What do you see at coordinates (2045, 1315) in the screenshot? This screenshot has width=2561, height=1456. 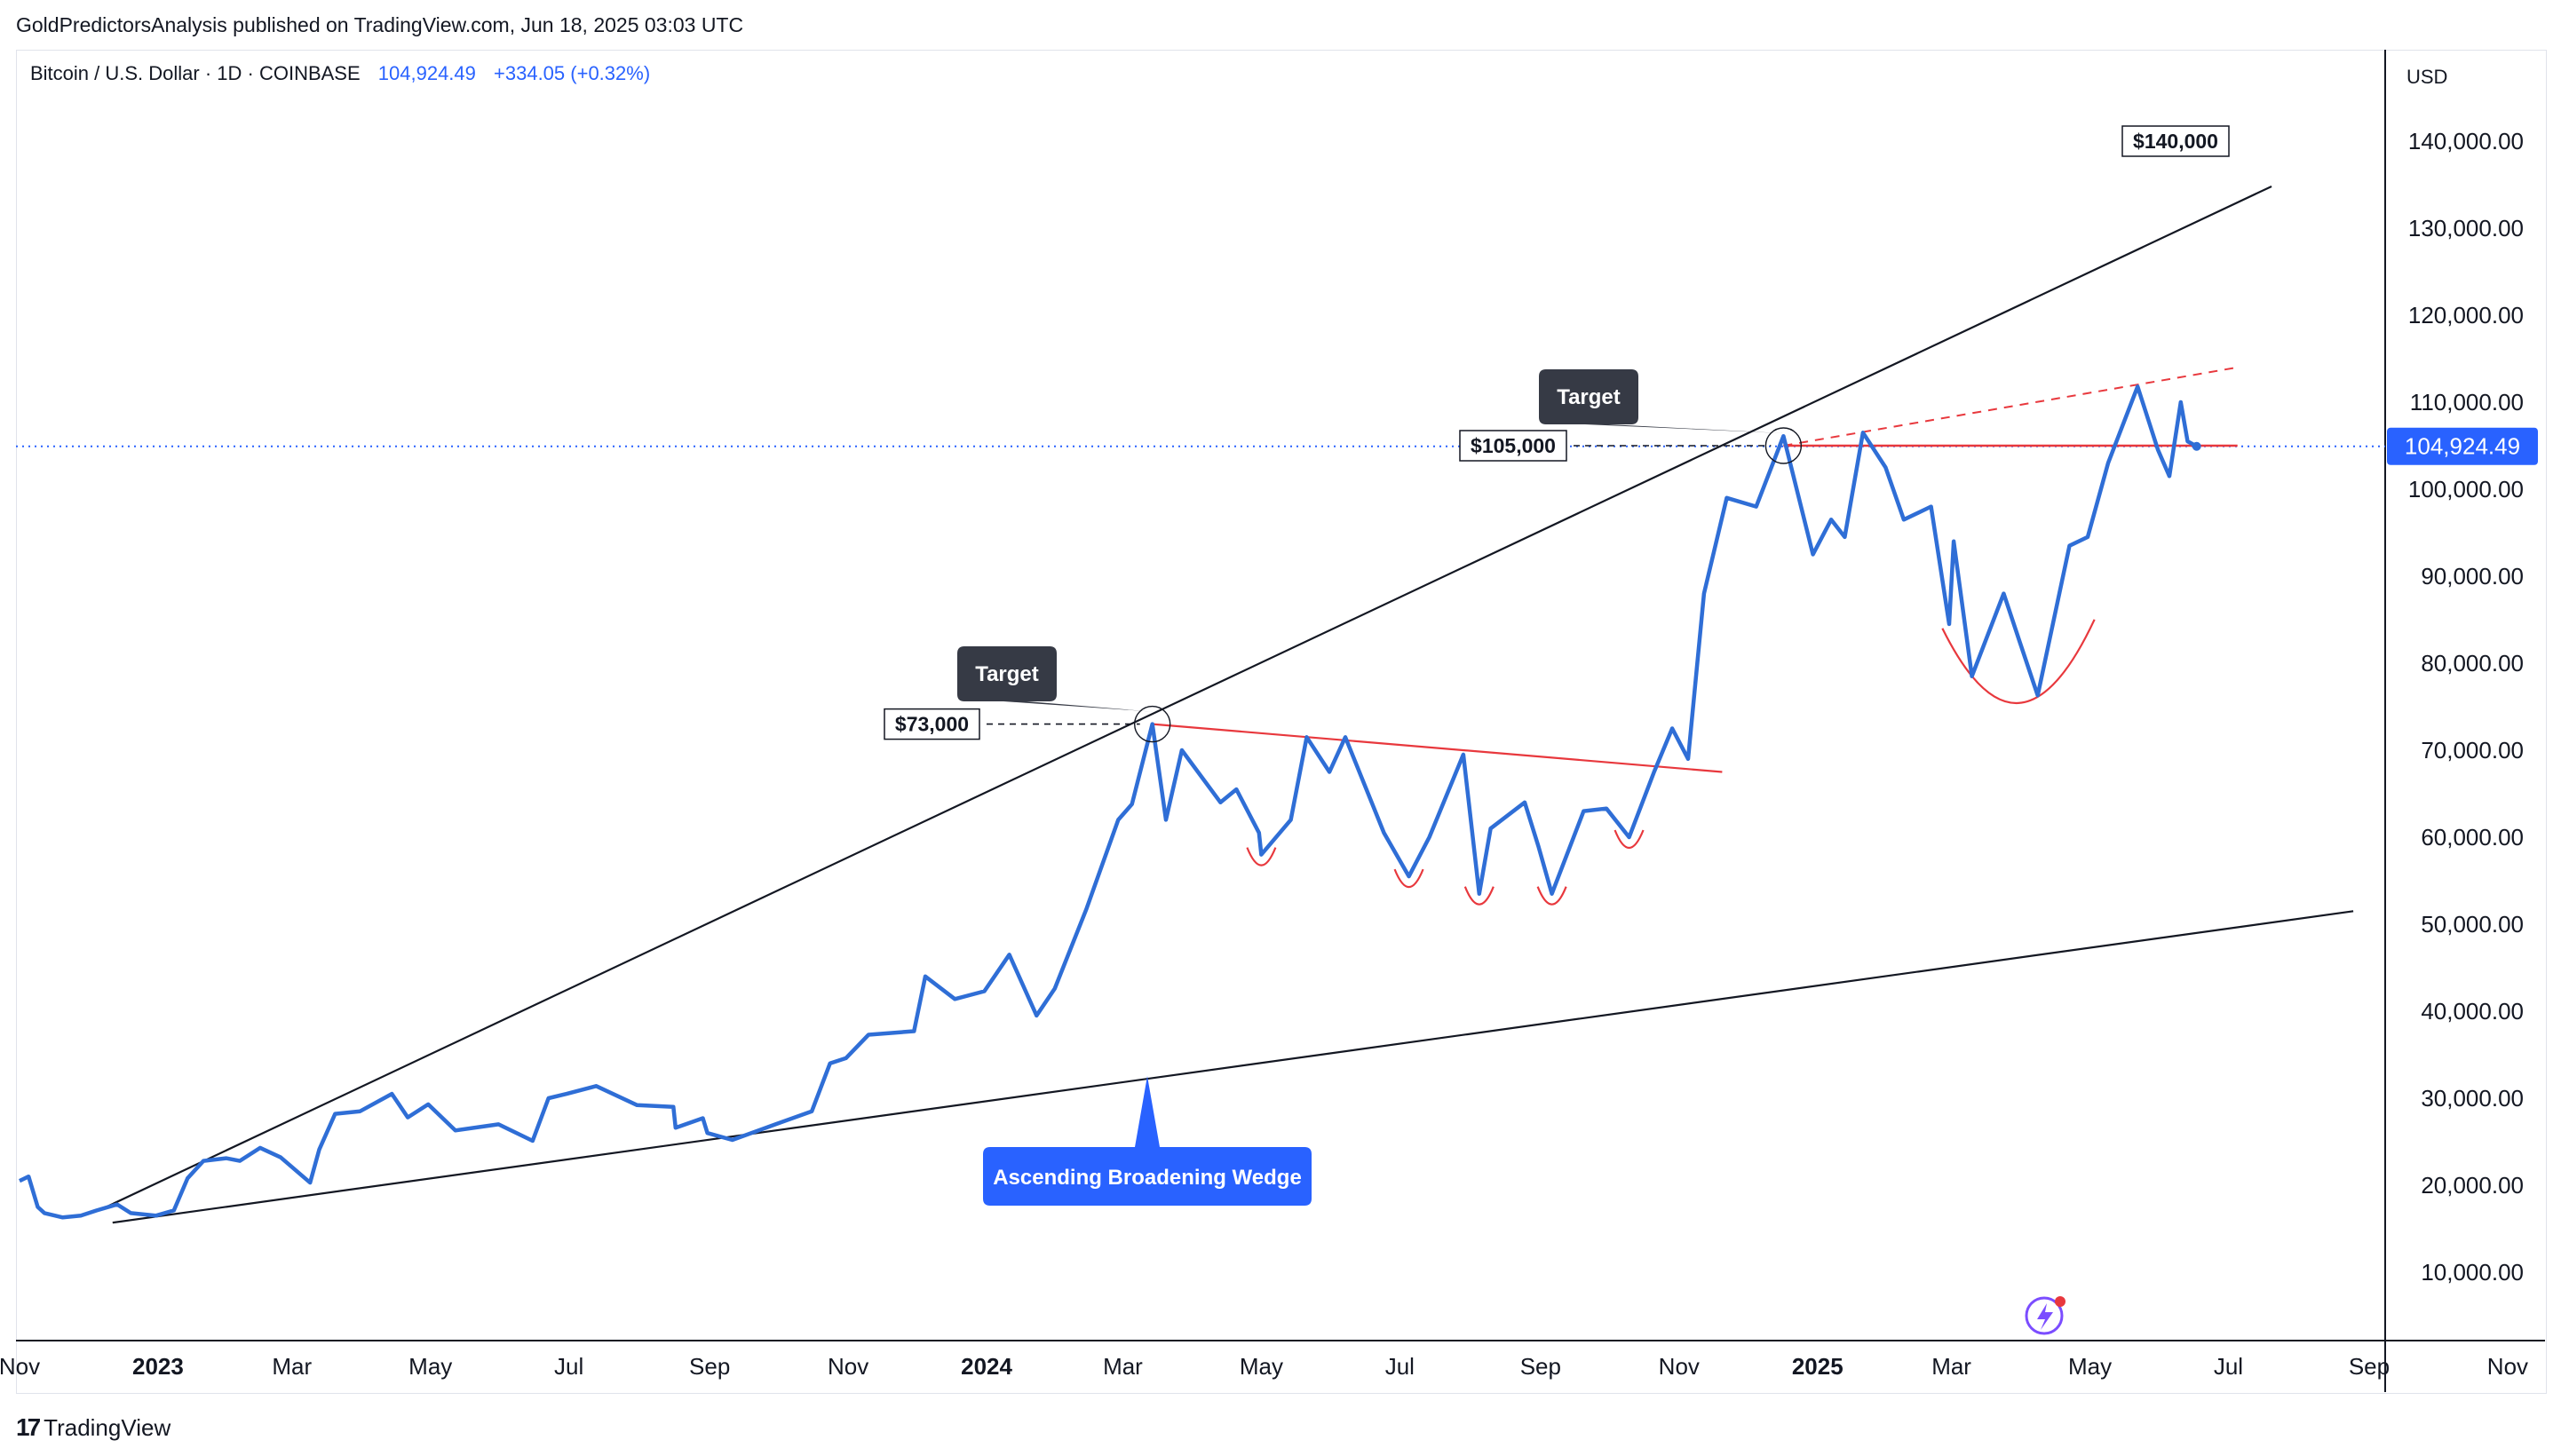 I see `assistant-icon` at bounding box center [2045, 1315].